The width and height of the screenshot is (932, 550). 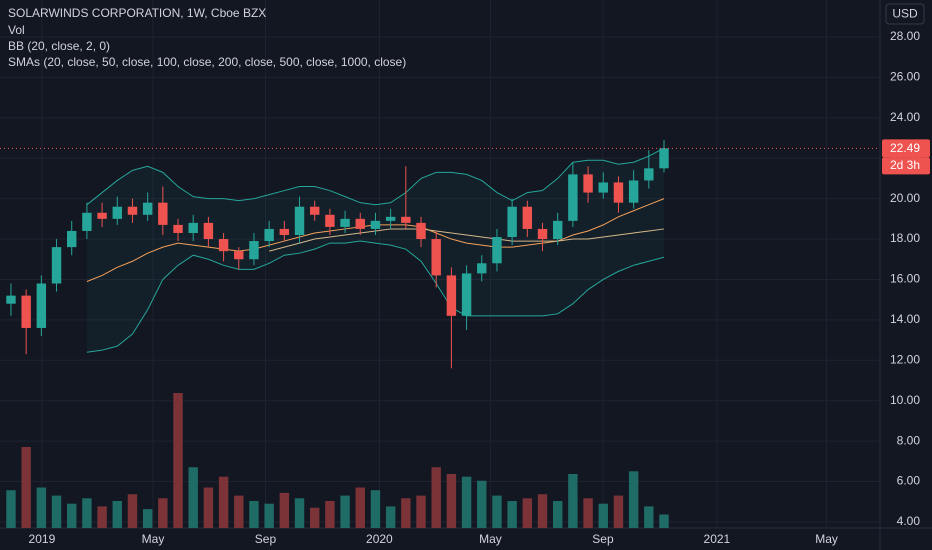 I want to click on last-price-label: 22.49, so click(x=905, y=148).